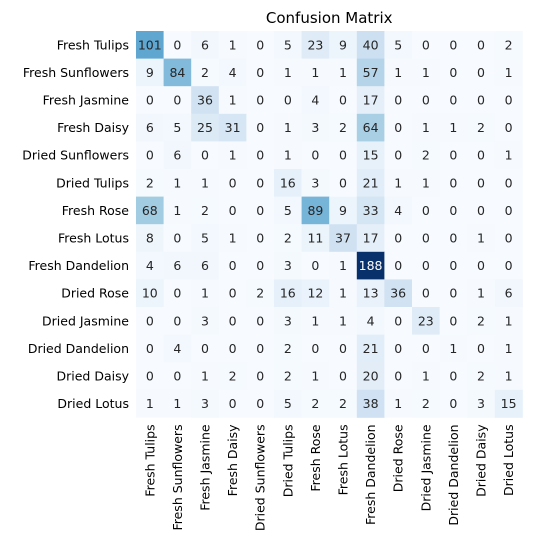 Image resolution: width=535 pixels, height=555 pixels. What do you see at coordinates (508, 460) in the screenshot?
I see `column-tick-label: Dried Lotus` at bounding box center [508, 460].